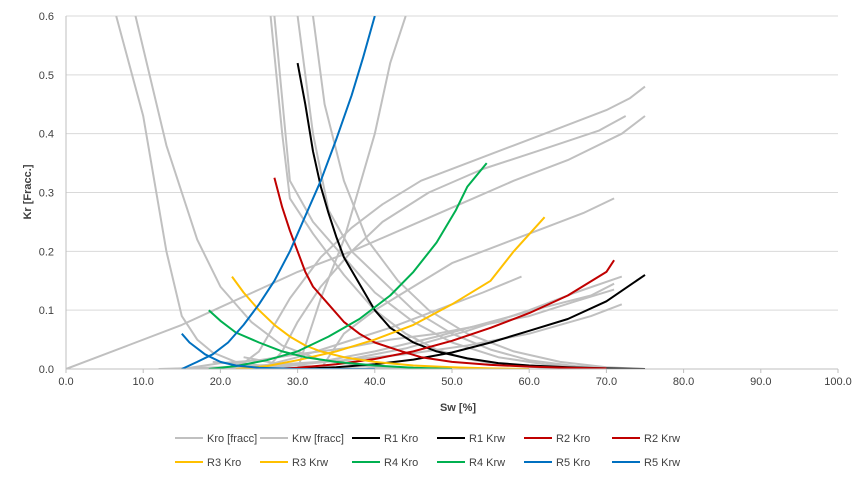  I want to click on y-tick-label: 0.5, so click(46, 76).